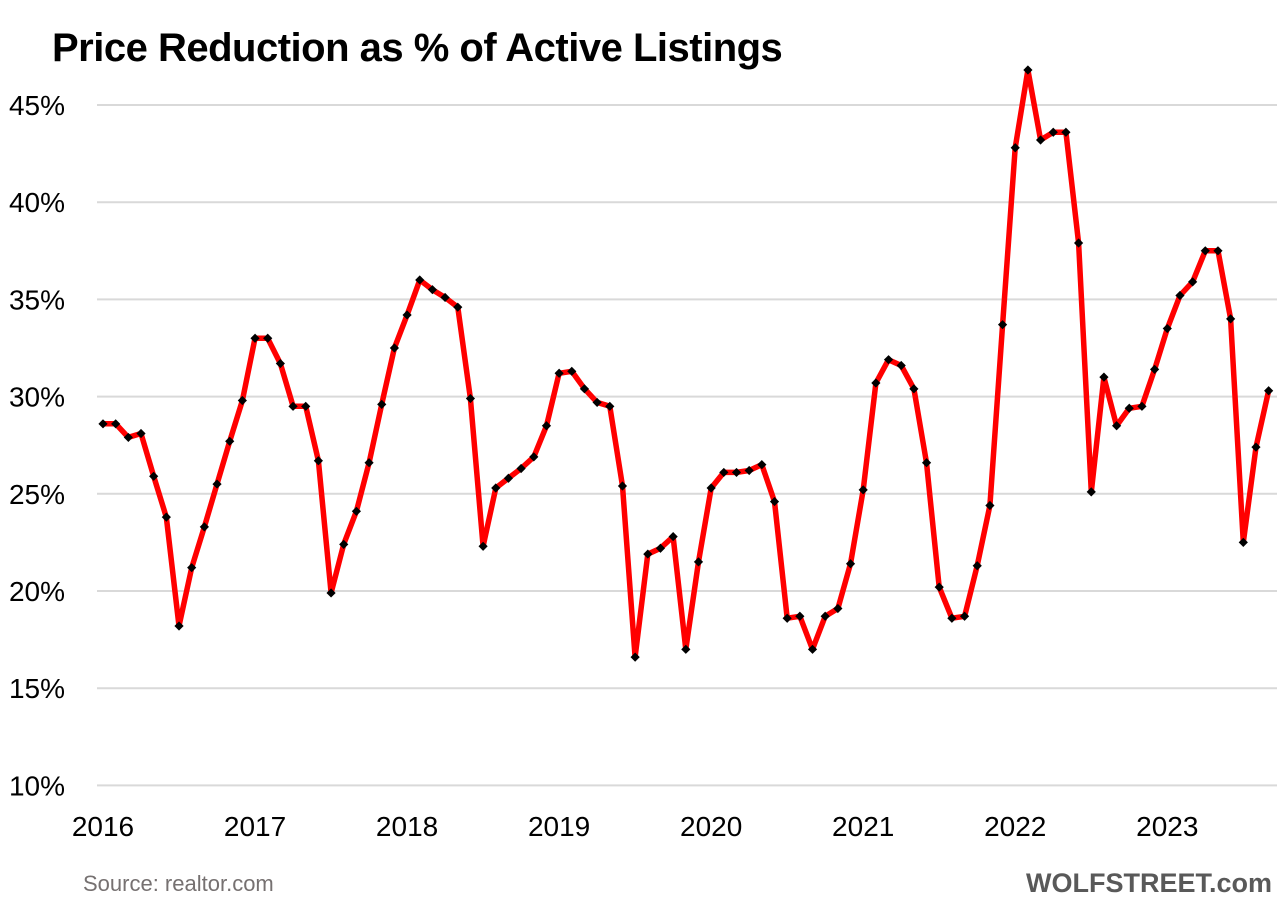  What do you see at coordinates (37, 299) in the screenshot?
I see `y-axis-tick-label: 35%` at bounding box center [37, 299].